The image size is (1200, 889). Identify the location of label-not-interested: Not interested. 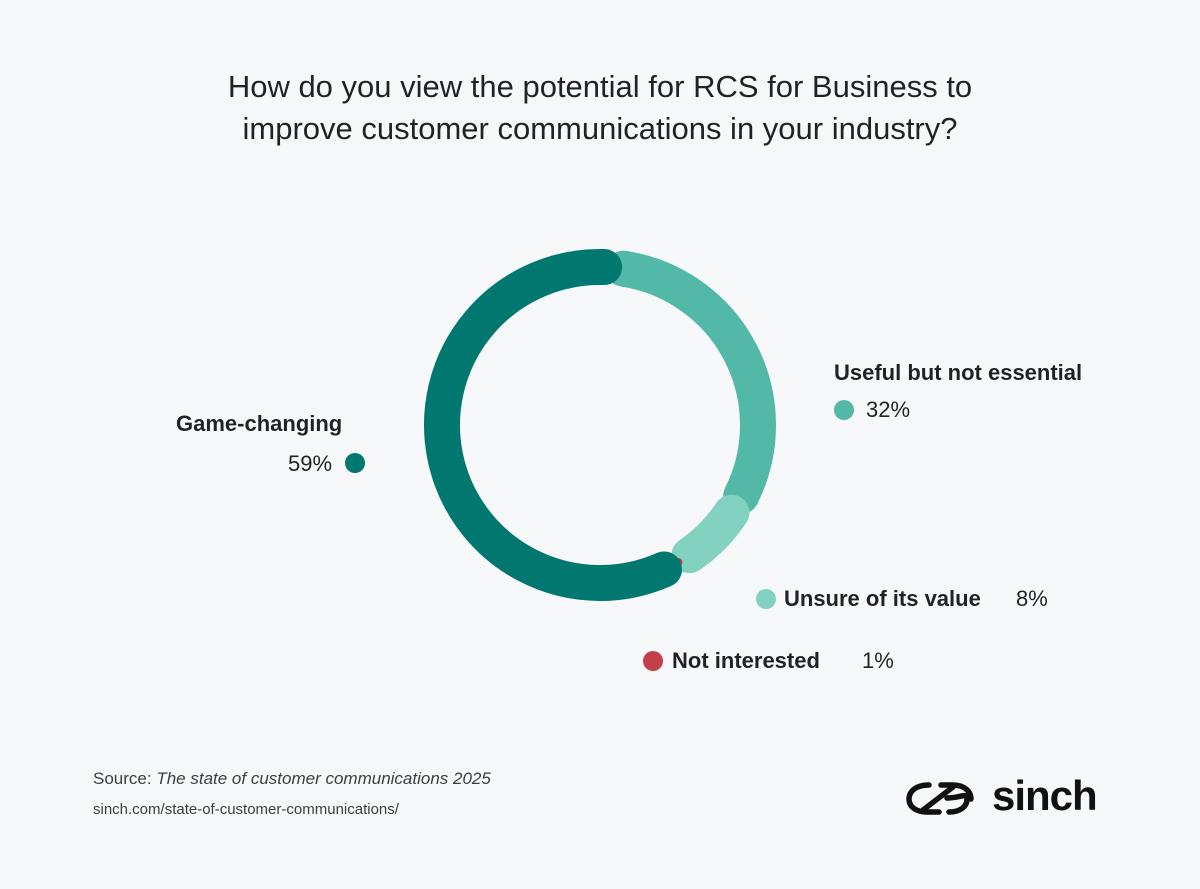
(746, 660).